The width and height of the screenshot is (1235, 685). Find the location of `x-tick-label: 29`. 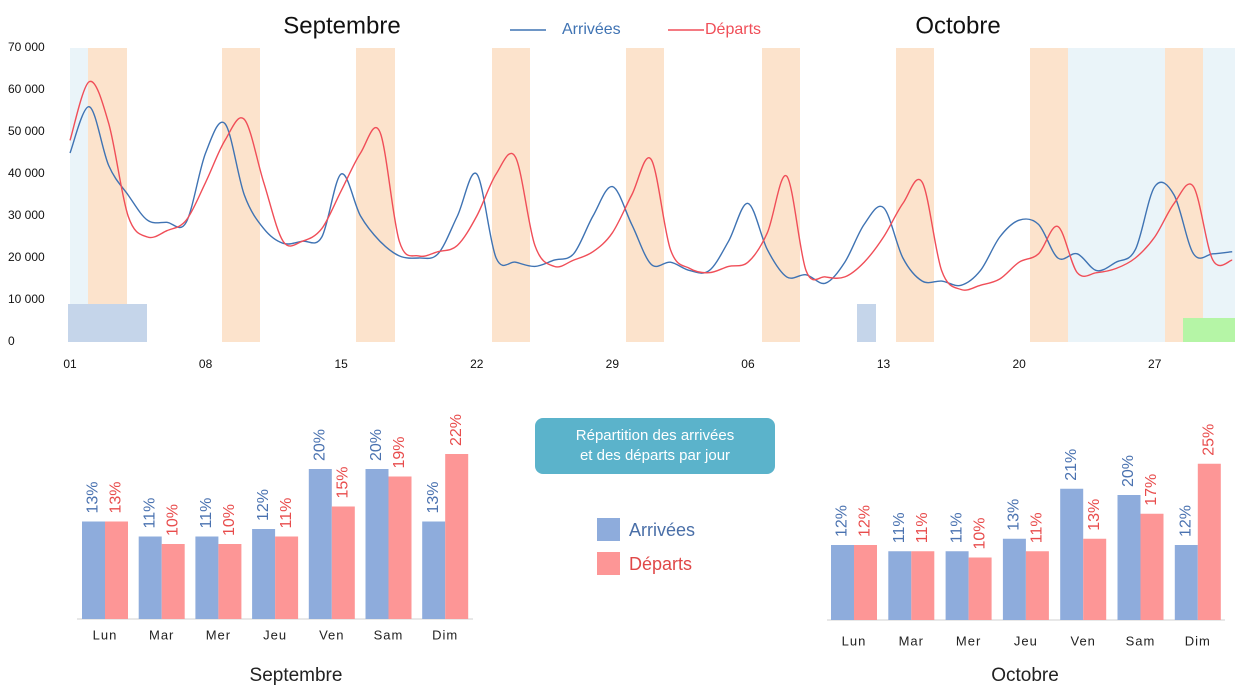

x-tick-label: 29 is located at coordinates (613, 364).